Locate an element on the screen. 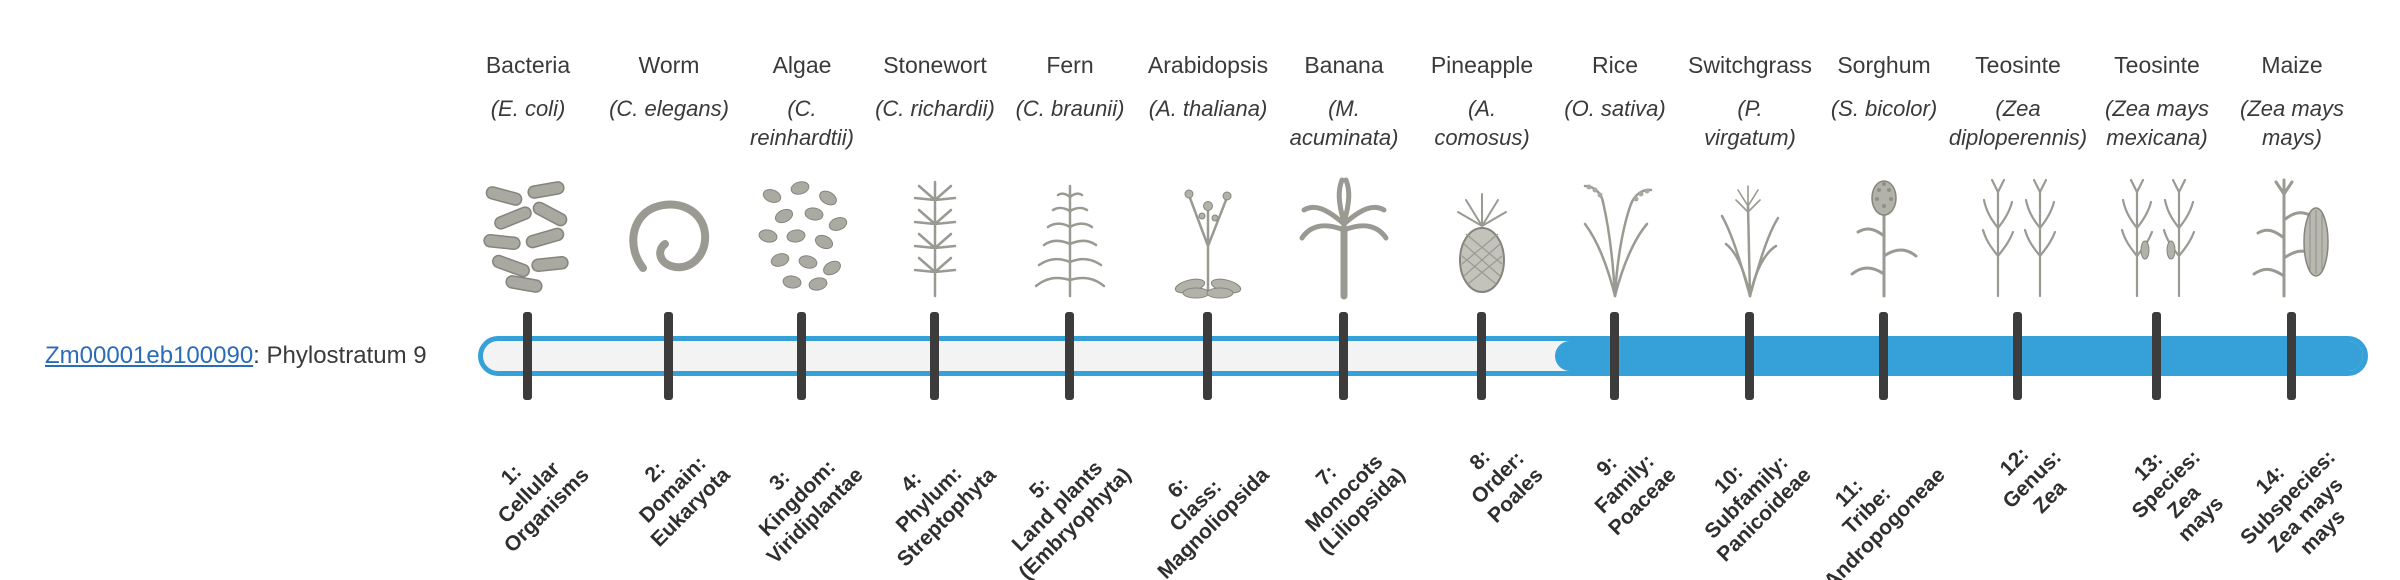  organism-name: Bacteria is located at coordinates (528, 65).